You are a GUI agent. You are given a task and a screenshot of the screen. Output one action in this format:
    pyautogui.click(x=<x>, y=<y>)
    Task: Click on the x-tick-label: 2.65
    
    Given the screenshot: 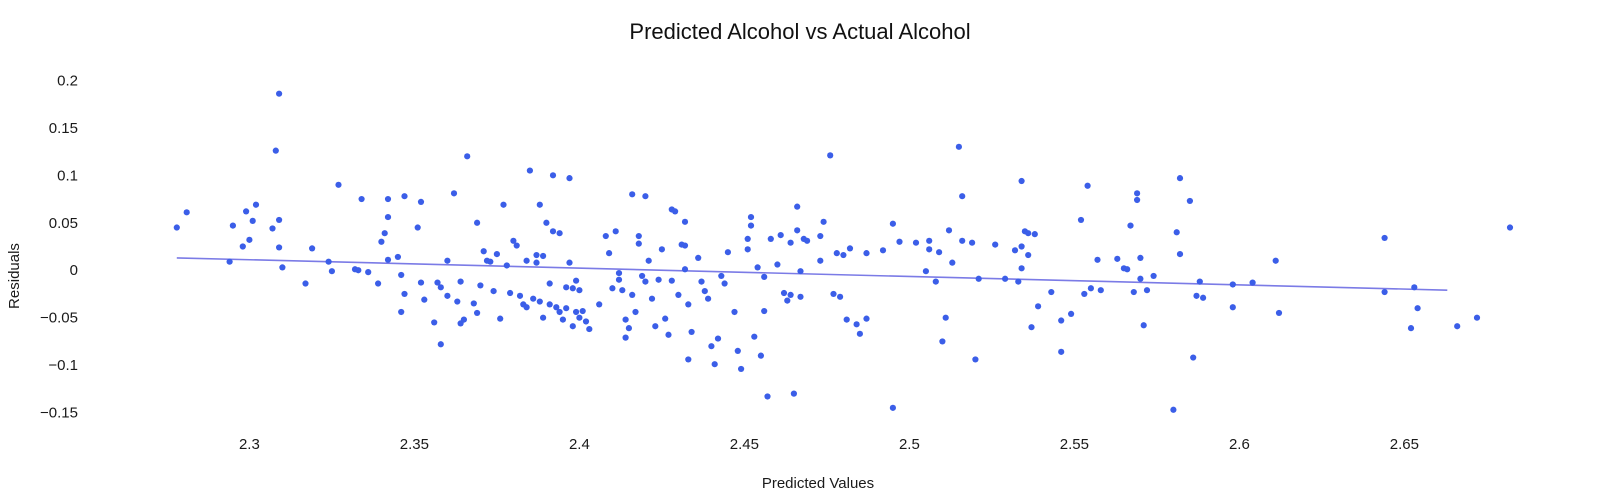 What is the action you would take?
    pyautogui.click(x=1404, y=444)
    